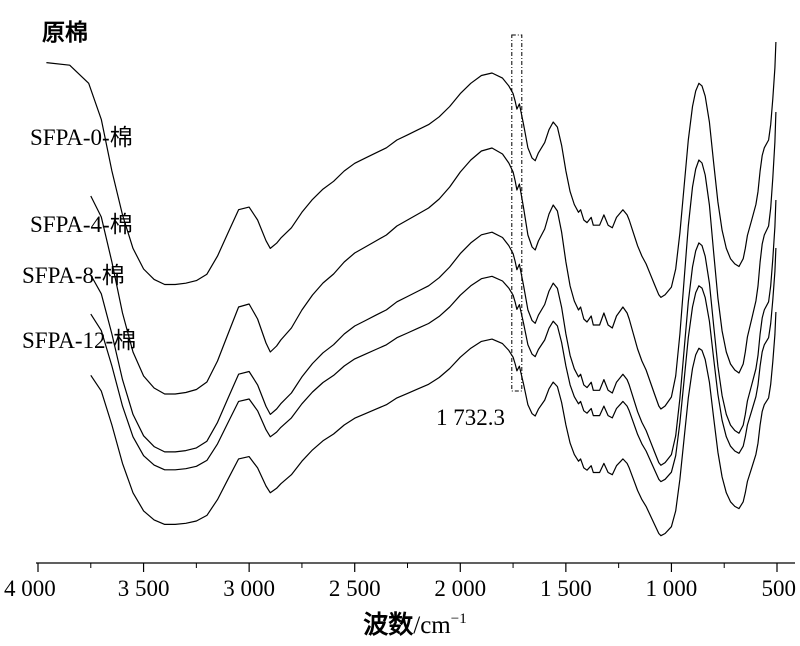 This screenshot has height=646, width=800. Describe the element at coordinates (779, 588) in the screenshot. I see `x-tick-label-500: 500` at that location.